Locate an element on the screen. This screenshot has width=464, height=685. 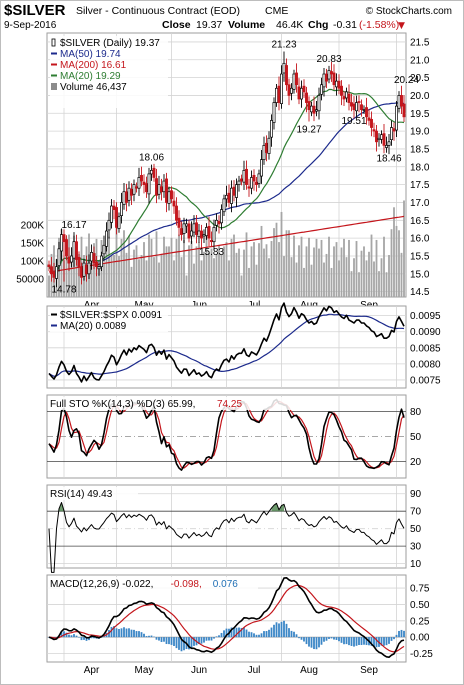
price-ytick: 15.5 is located at coordinates (420, 256).